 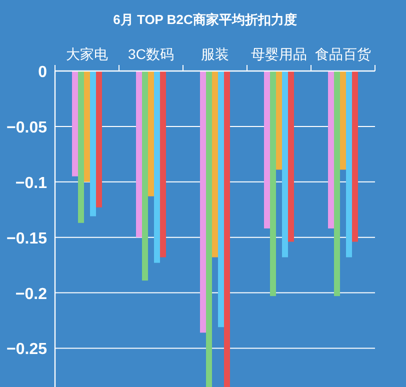 What do you see at coordinates (31, 183) in the screenshot?
I see `y-tick-label: −0.1` at bounding box center [31, 183].